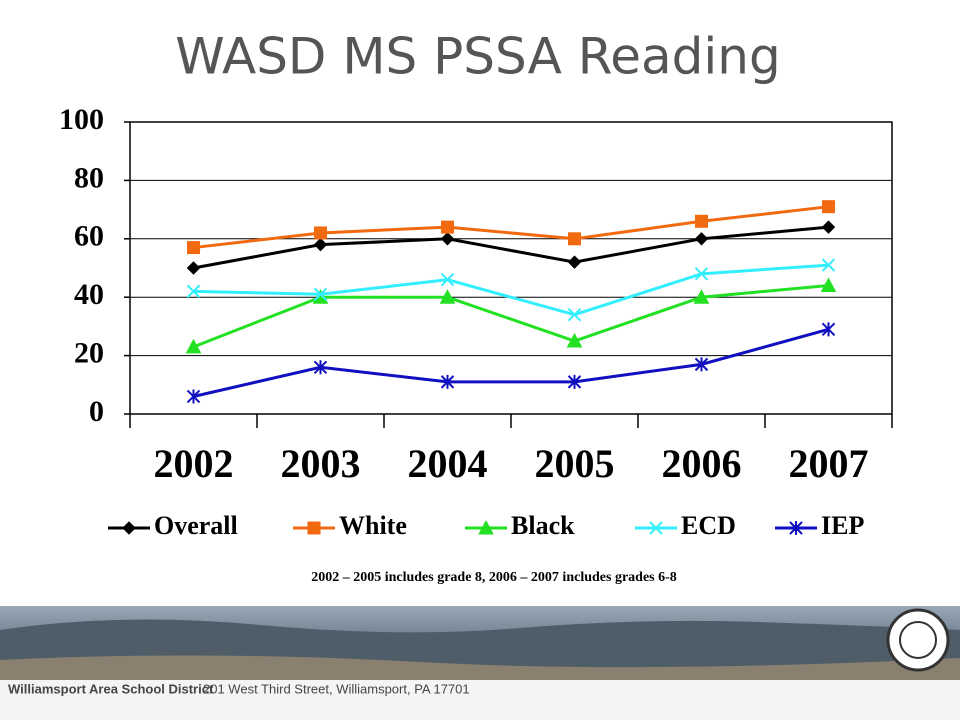  I want to click on legend-label: Overall, so click(196, 525).